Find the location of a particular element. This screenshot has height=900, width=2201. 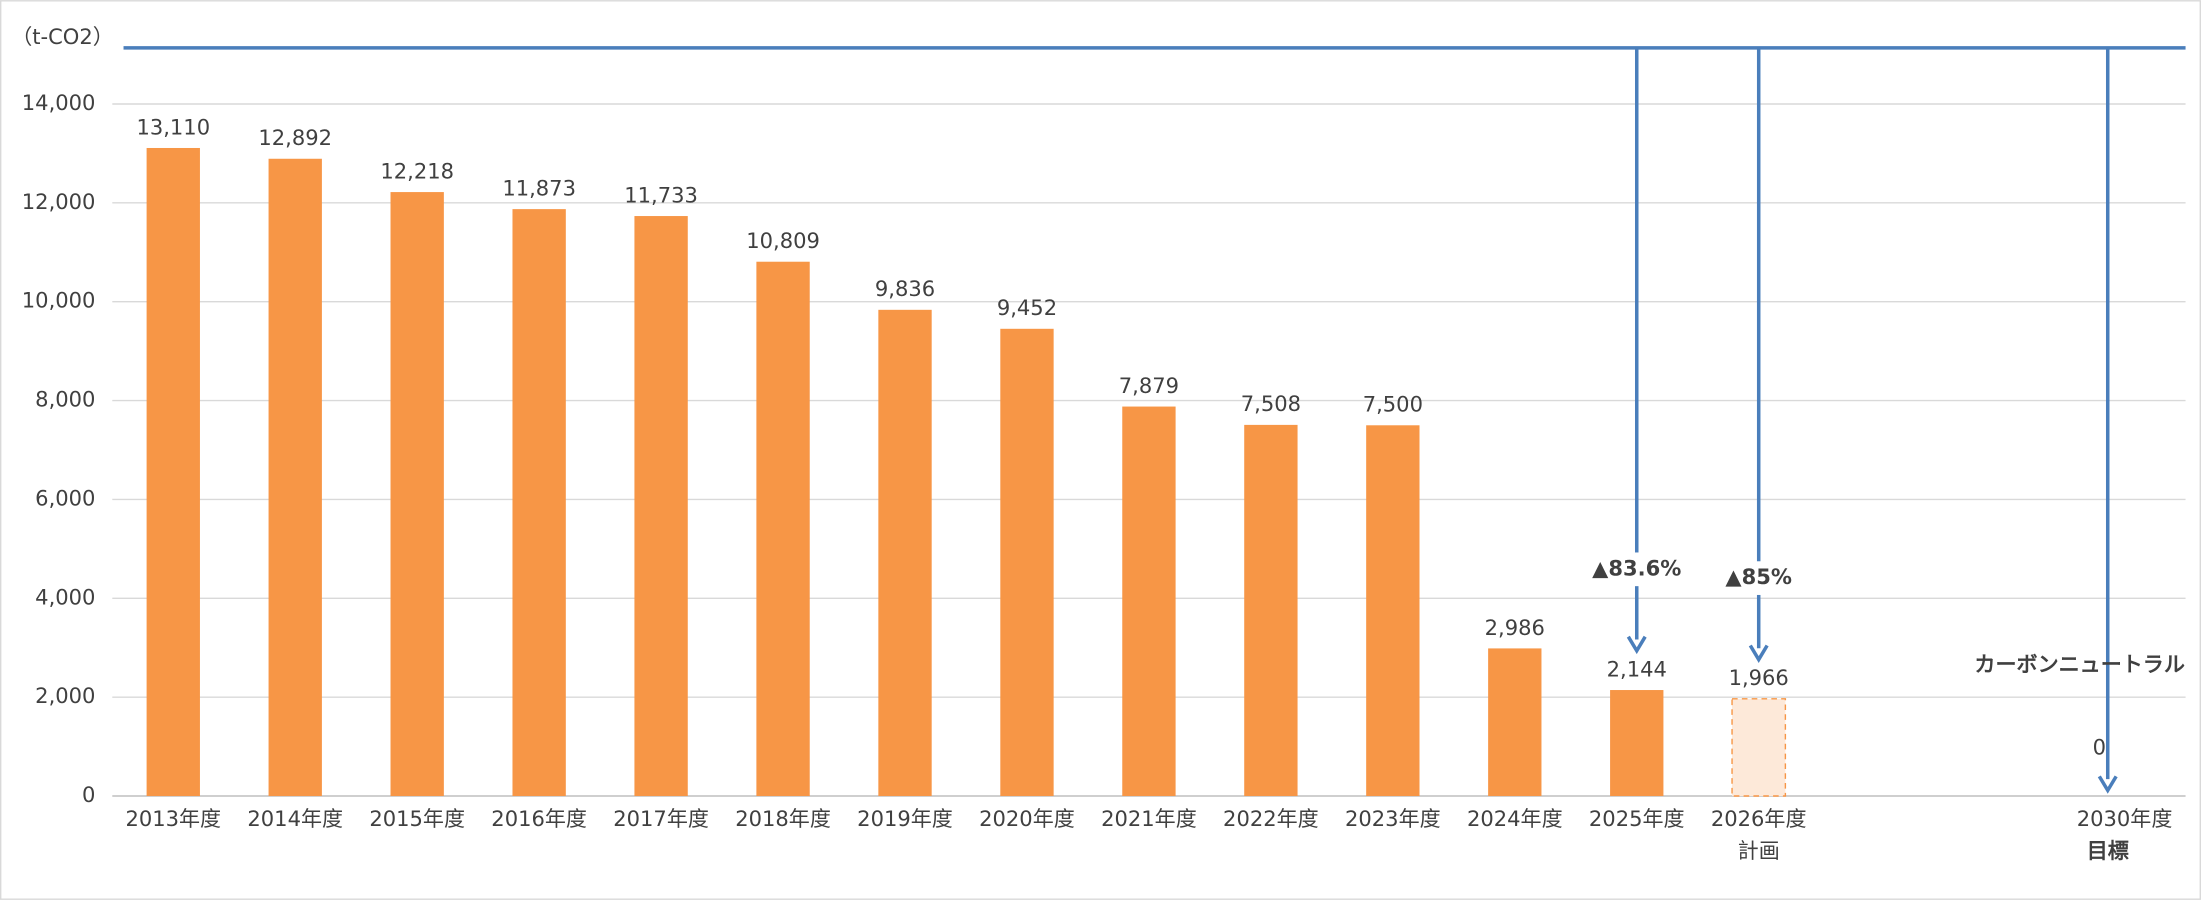

x-tick-label: 2013年度 is located at coordinates (173, 818).